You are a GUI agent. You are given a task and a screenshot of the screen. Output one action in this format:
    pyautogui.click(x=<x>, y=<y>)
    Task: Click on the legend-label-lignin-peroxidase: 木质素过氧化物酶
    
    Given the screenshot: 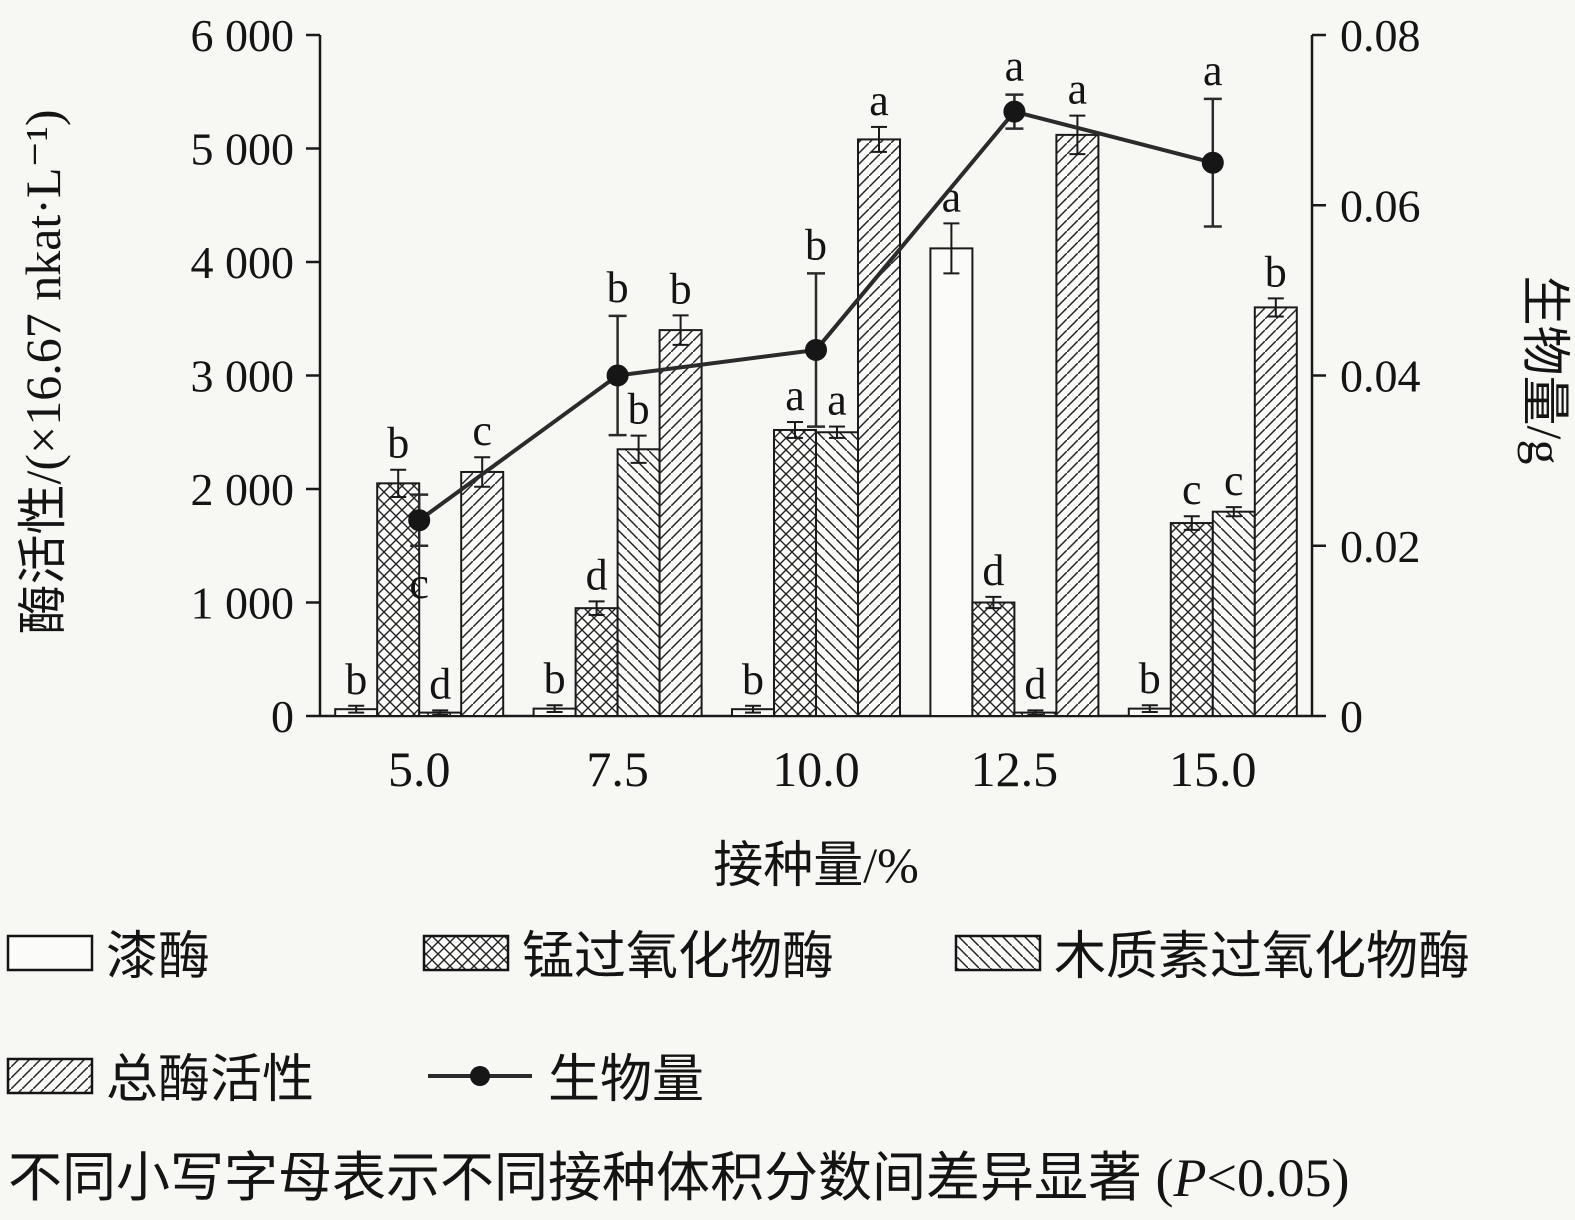 What is the action you would take?
    pyautogui.click(x=1262, y=957)
    